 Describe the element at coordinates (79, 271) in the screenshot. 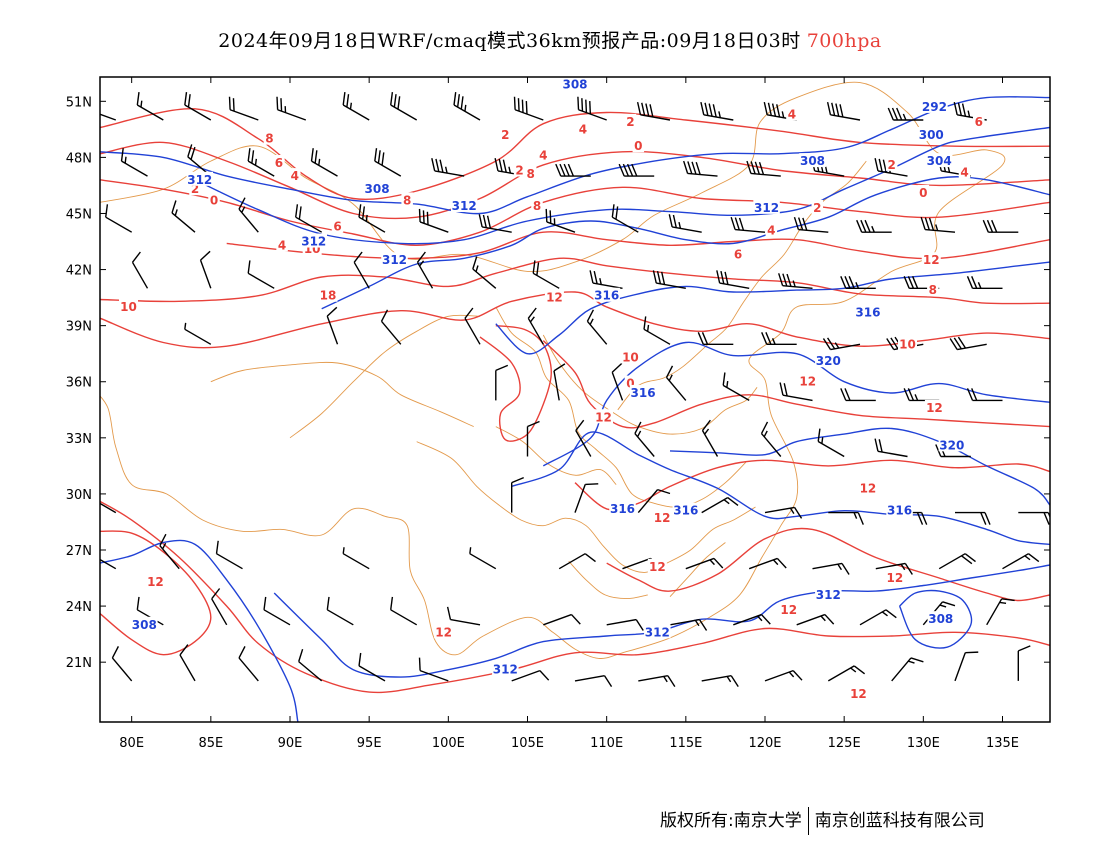

I see `lat-tick-label: 42N` at that location.